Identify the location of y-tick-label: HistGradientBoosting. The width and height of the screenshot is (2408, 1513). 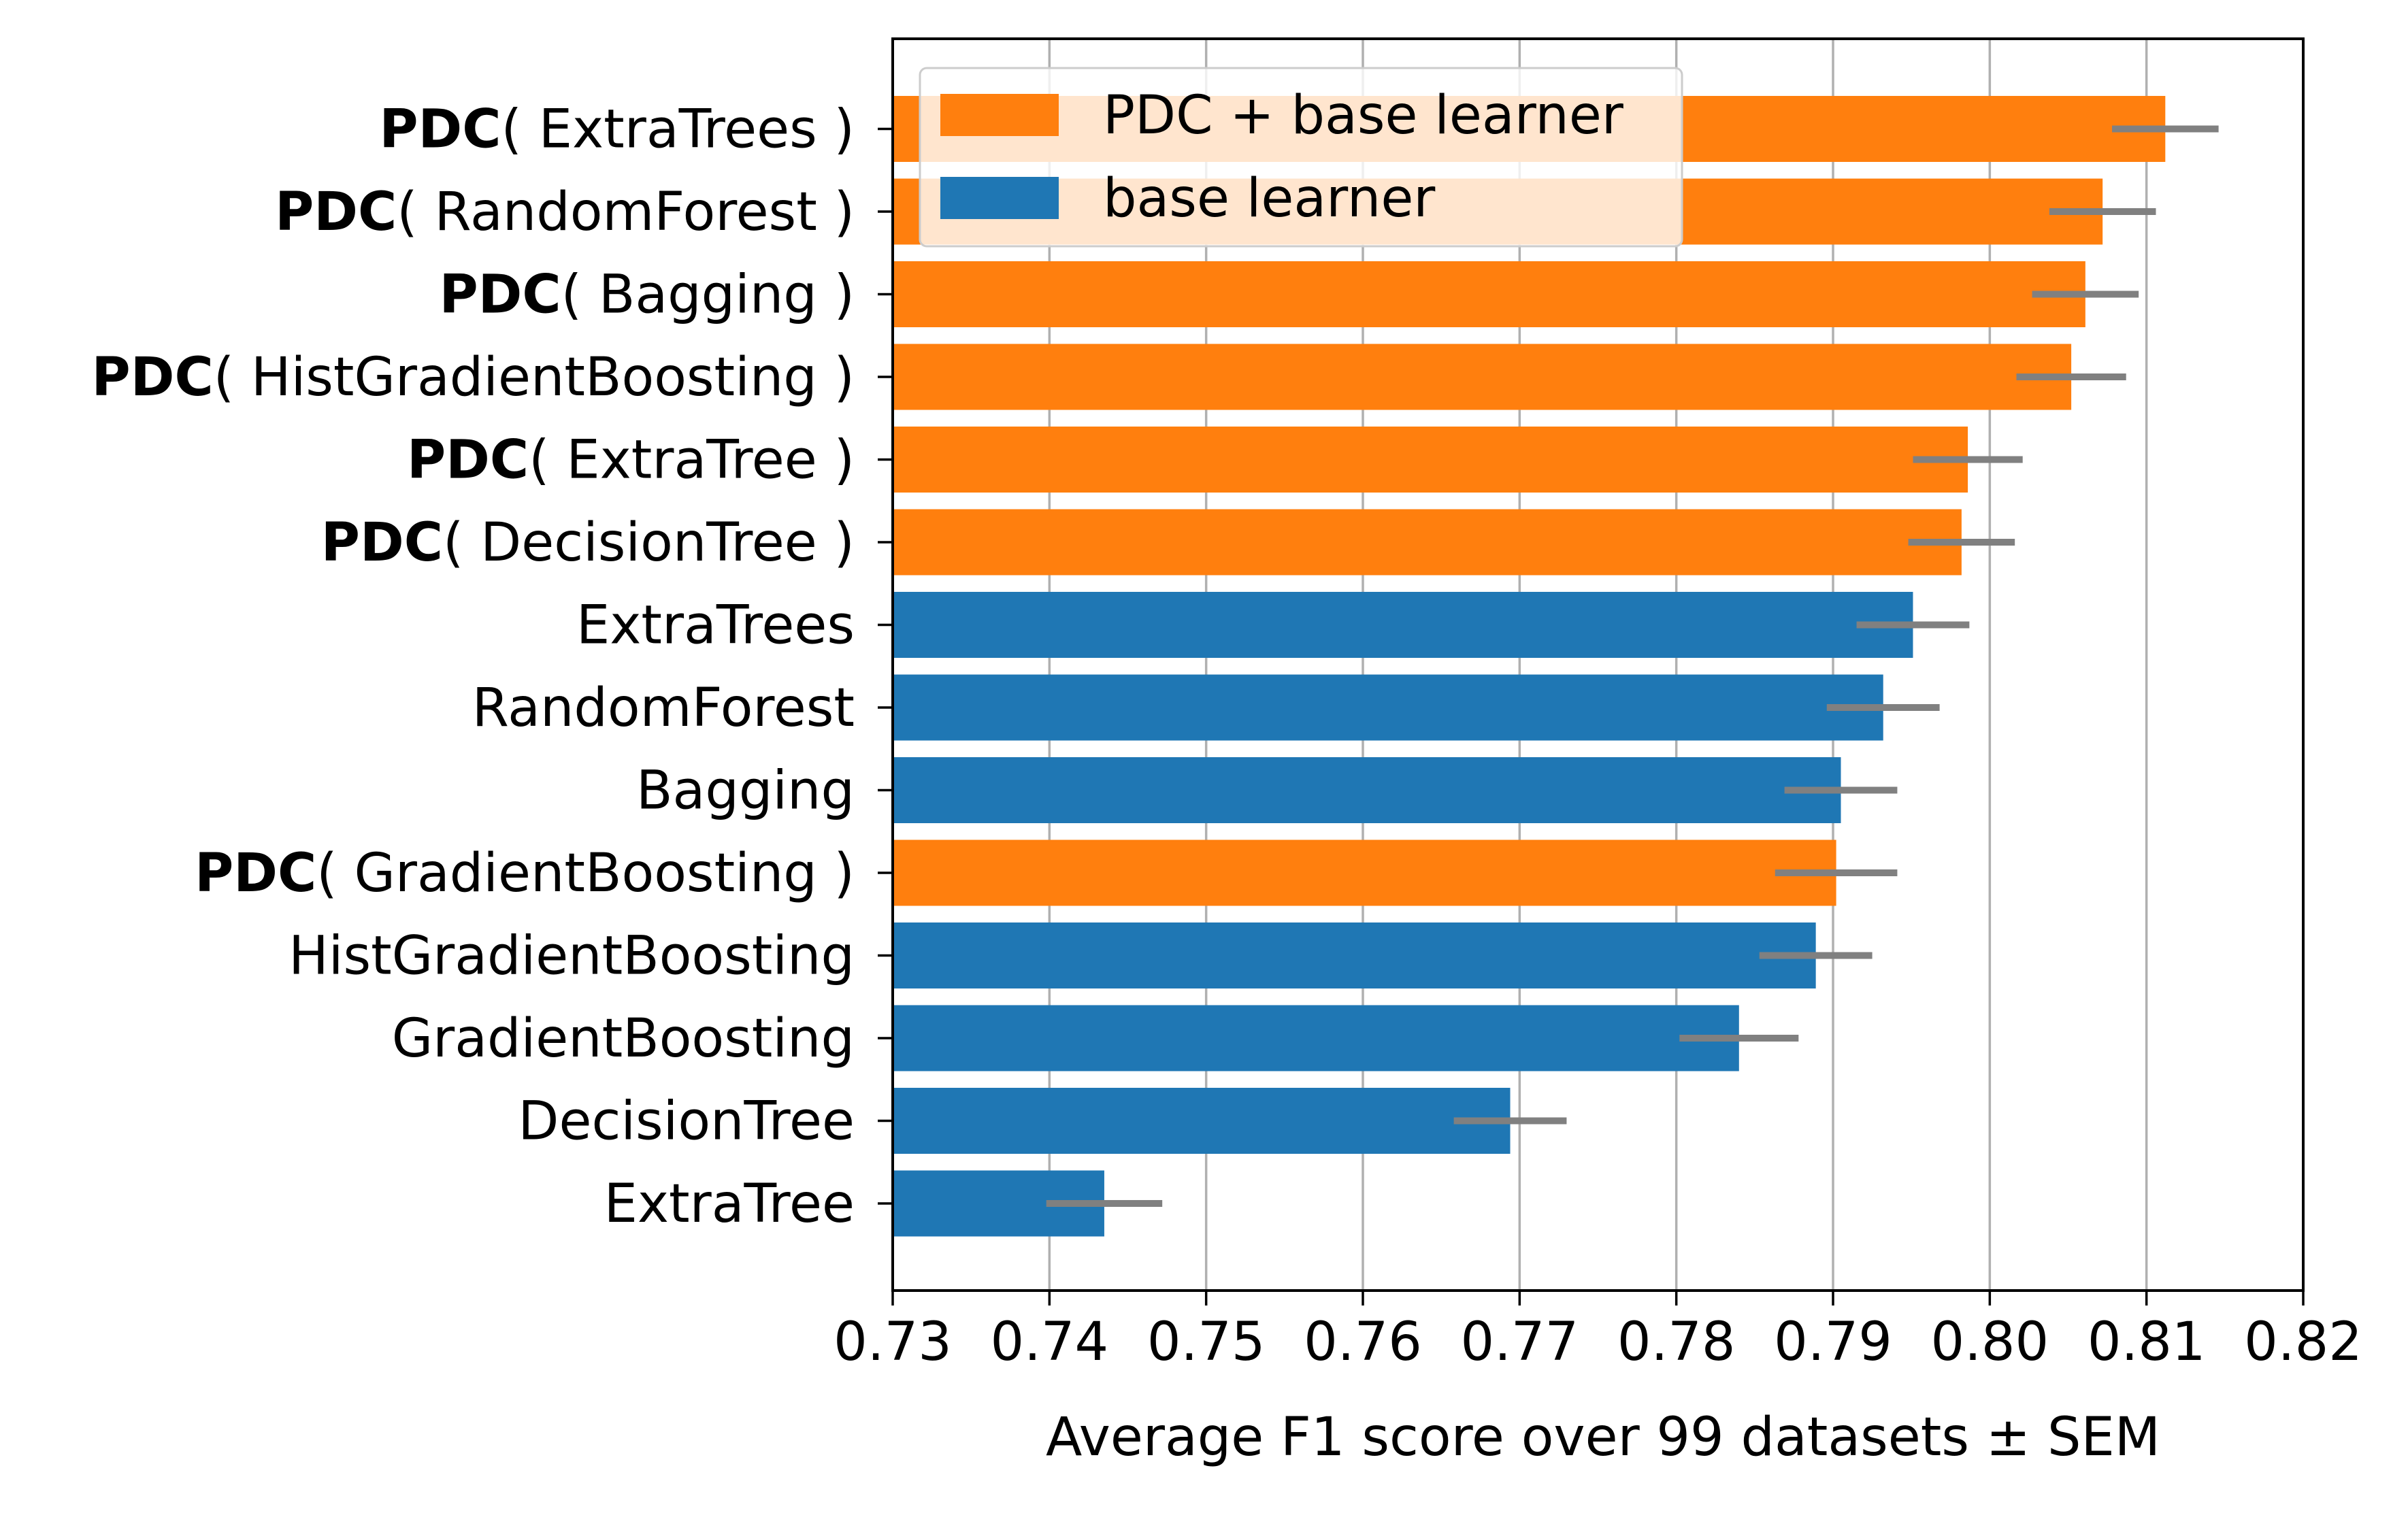
(571, 957).